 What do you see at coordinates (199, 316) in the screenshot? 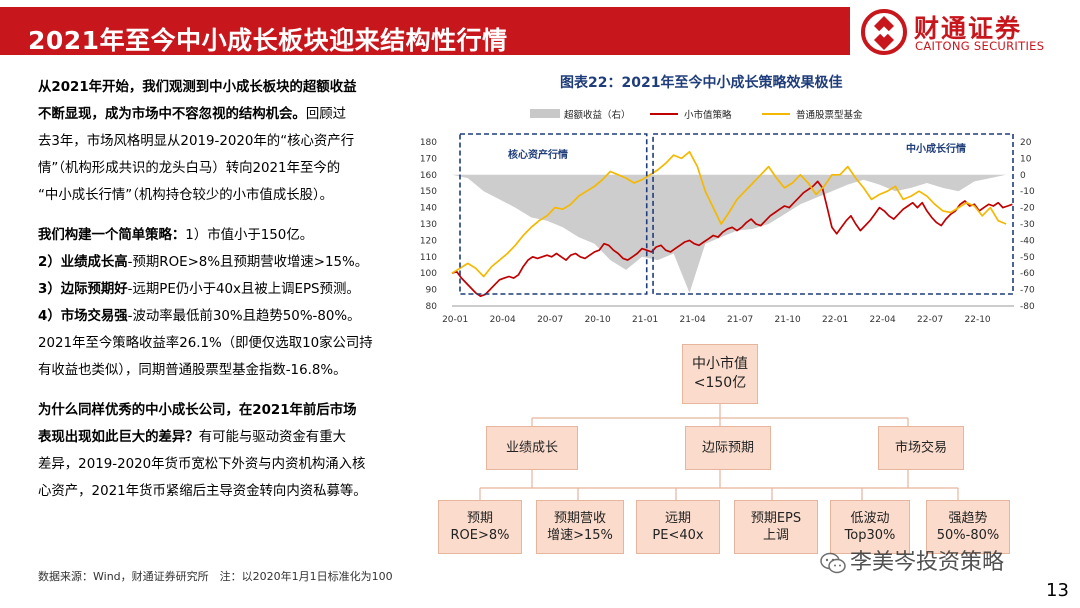
I see `paragraph-line: 4）市场交易强-波动率最低前30%且趋势50%-80%。` at bounding box center [199, 316].